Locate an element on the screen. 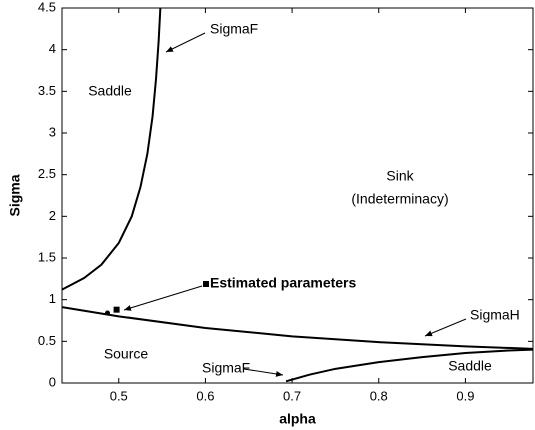  y-tick-label: 4 is located at coordinates (52, 48).